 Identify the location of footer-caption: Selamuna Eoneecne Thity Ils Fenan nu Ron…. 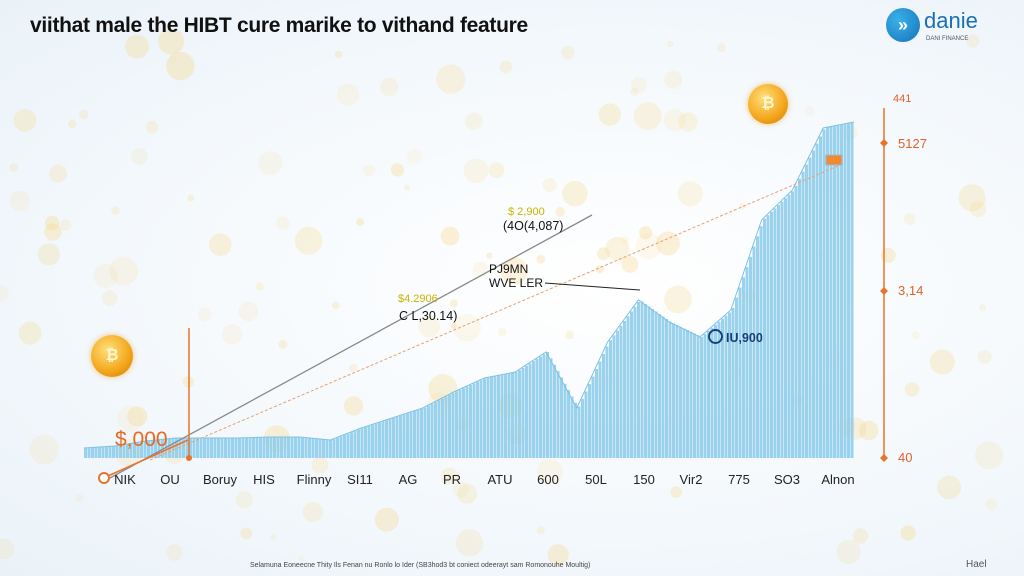
(420, 565).